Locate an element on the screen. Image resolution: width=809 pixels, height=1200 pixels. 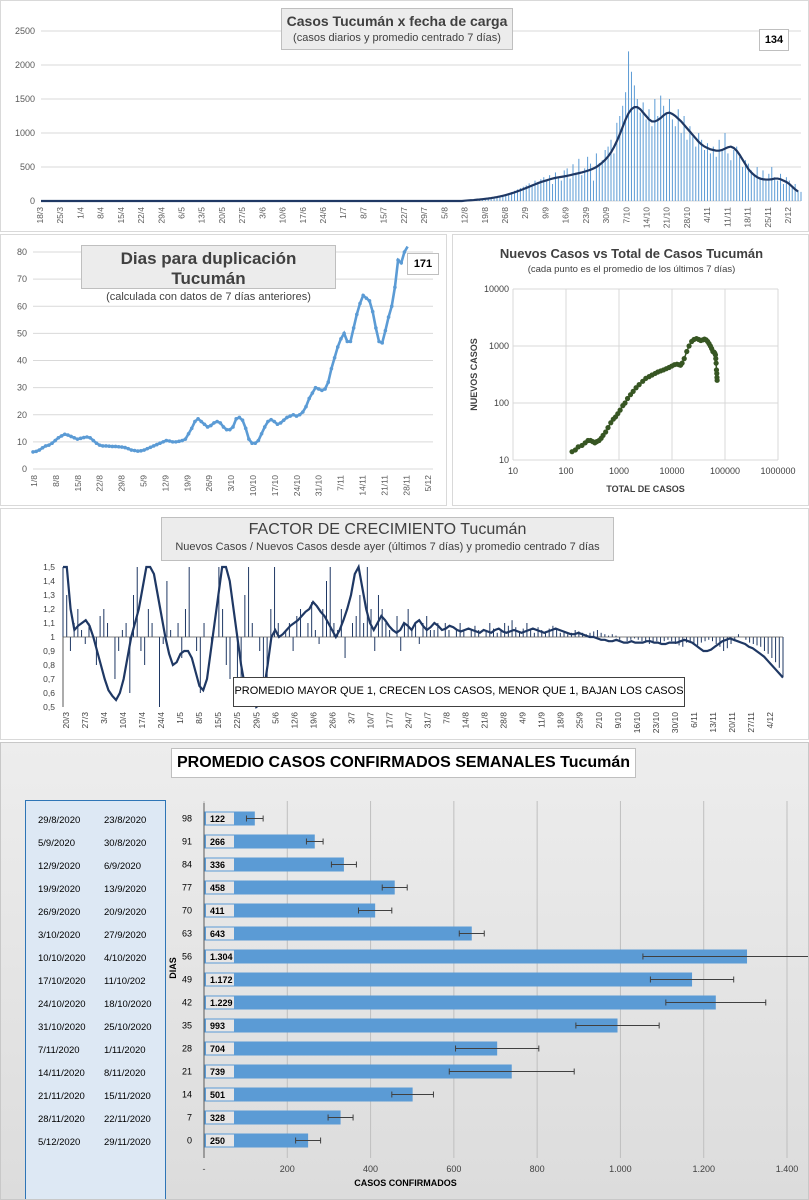
x-tick-label: 25/3 is located at coordinates (60, 215).